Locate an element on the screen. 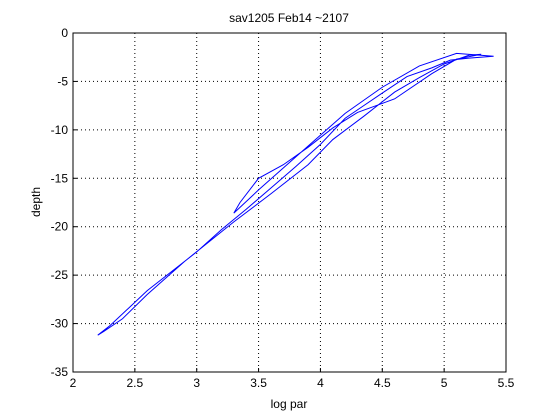  x-tick-label: 5 is located at coordinates (444, 383).